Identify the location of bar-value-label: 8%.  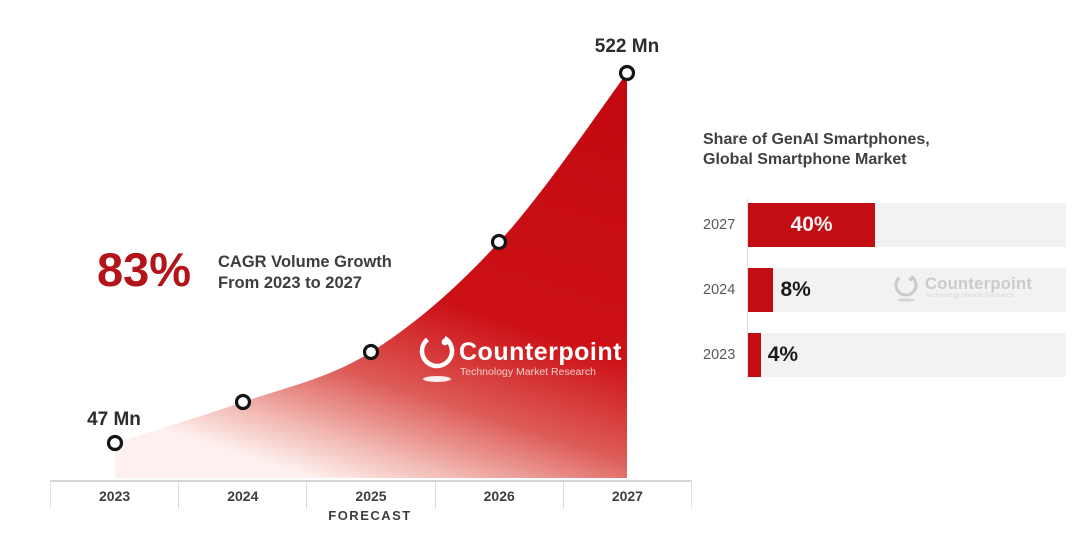
(795, 289).